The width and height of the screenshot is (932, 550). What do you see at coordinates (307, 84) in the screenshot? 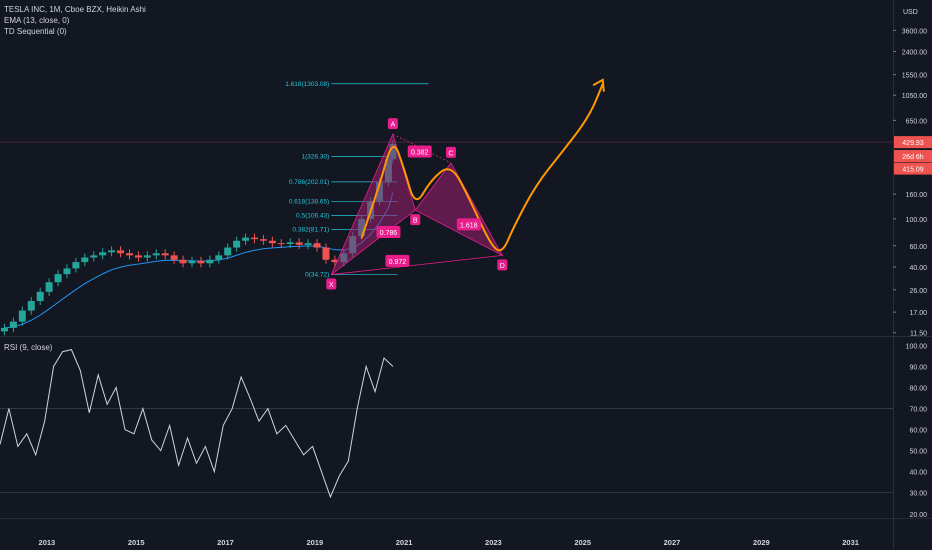
I see `fib-level-label: 1.618(1303.08)` at bounding box center [307, 84].